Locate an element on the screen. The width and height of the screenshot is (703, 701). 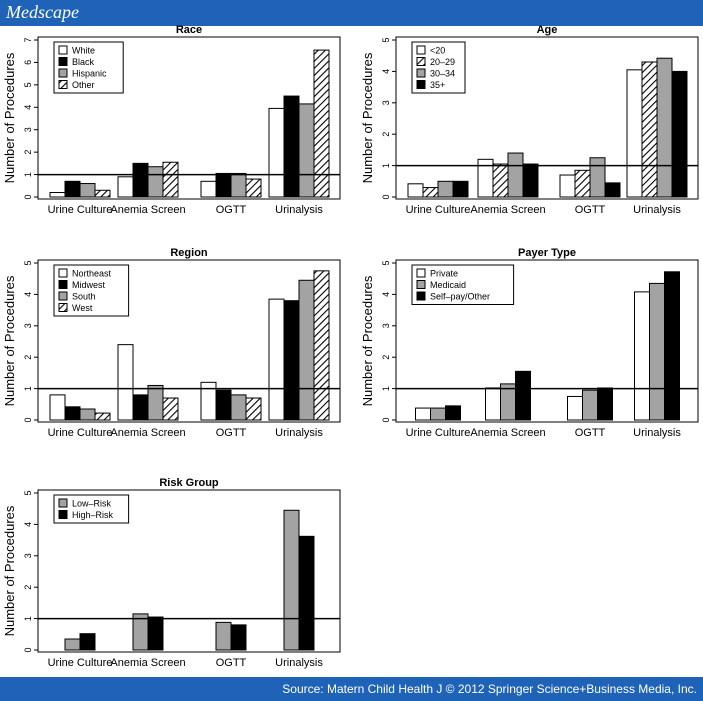
legend-label: West is located at coordinates (82, 308).